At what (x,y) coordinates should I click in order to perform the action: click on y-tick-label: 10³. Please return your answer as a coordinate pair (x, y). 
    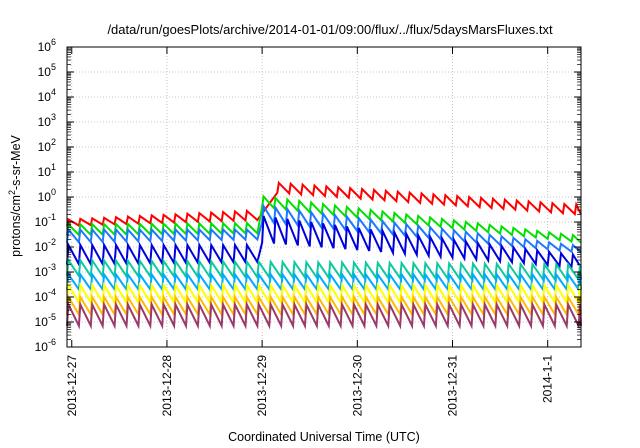
    Looking at the image, I should click on (47, 120).